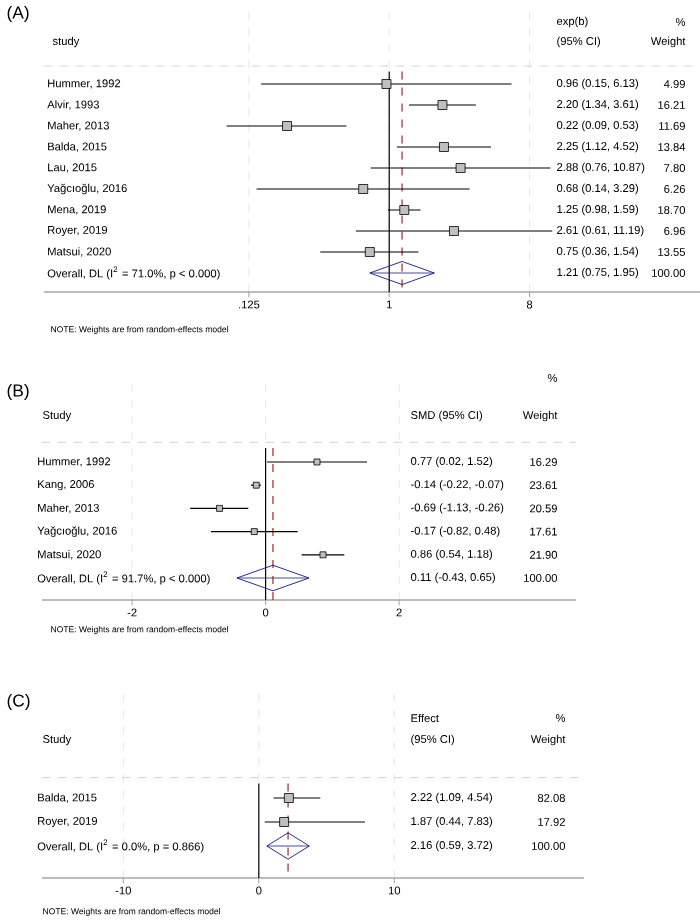 Image resolution: width=700 pixels, height=920 pixels. I want to click on chart-title: (C), so click(18, 702).